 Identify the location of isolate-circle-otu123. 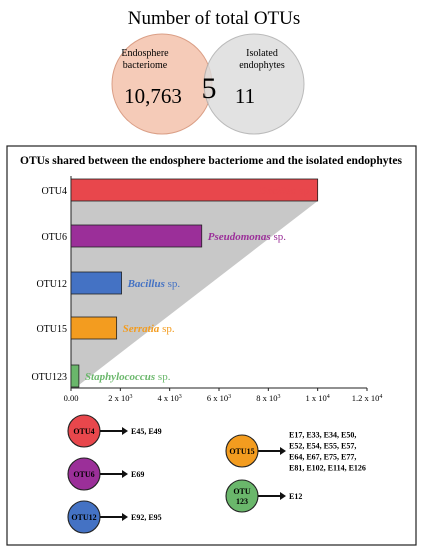
(242, 496).